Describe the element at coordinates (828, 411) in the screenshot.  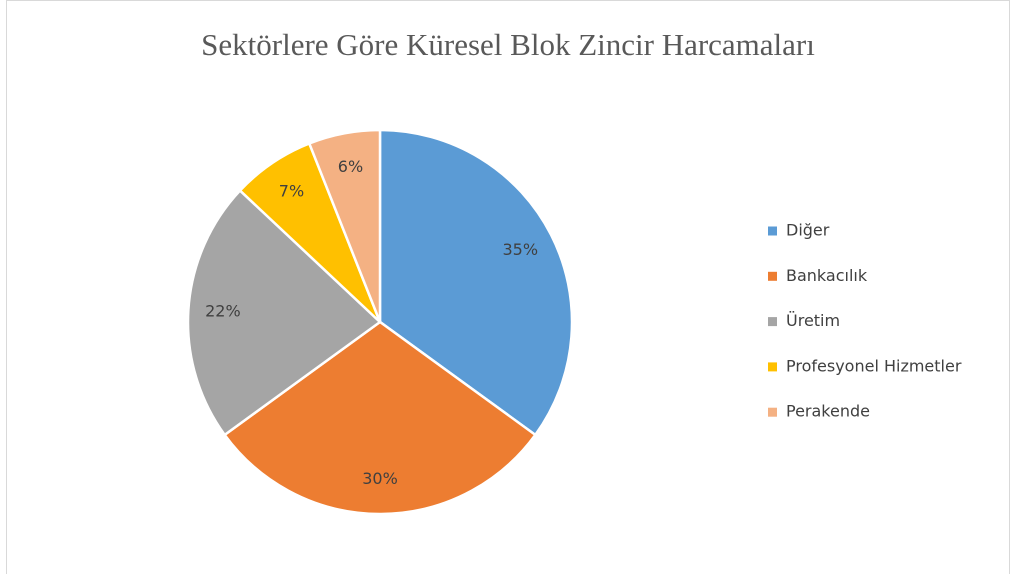
I see `legend-label: Perakende` at that location.